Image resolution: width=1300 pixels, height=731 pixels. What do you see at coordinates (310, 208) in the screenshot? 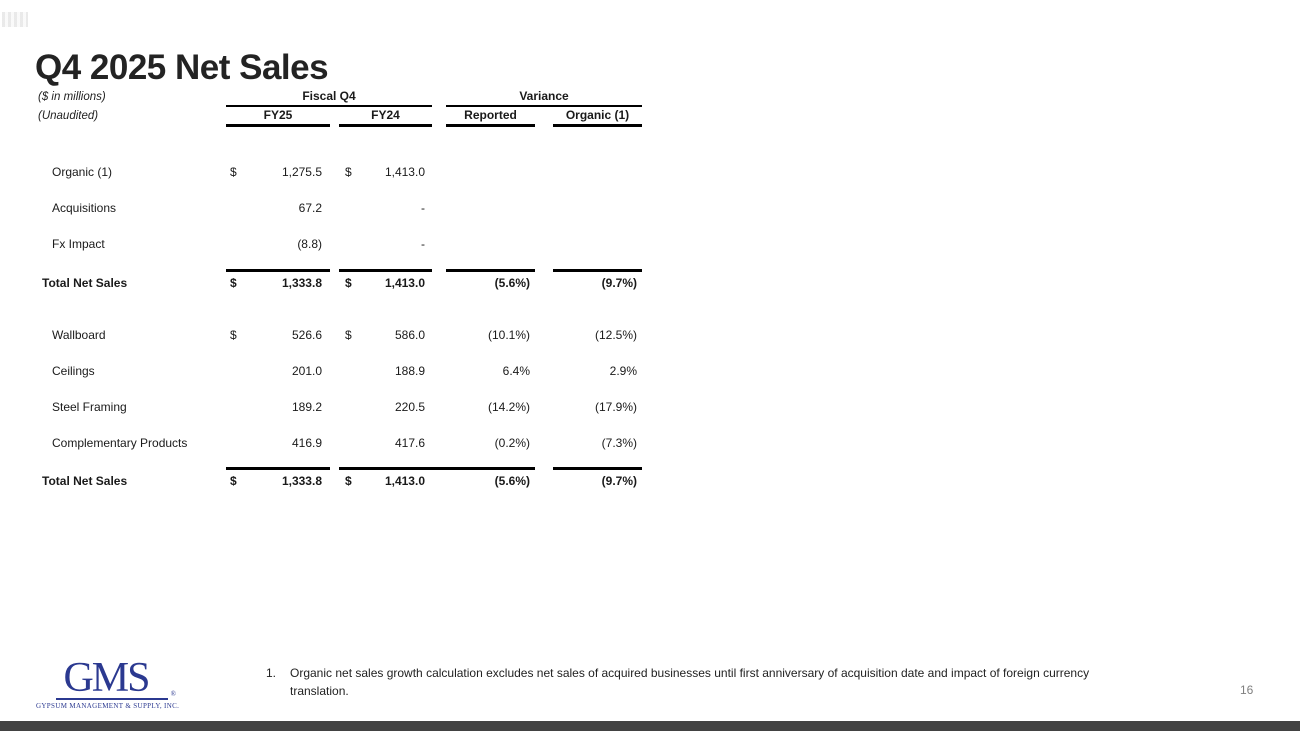
I see `fy25-value: 67.2` at bounding box center [310, 208].